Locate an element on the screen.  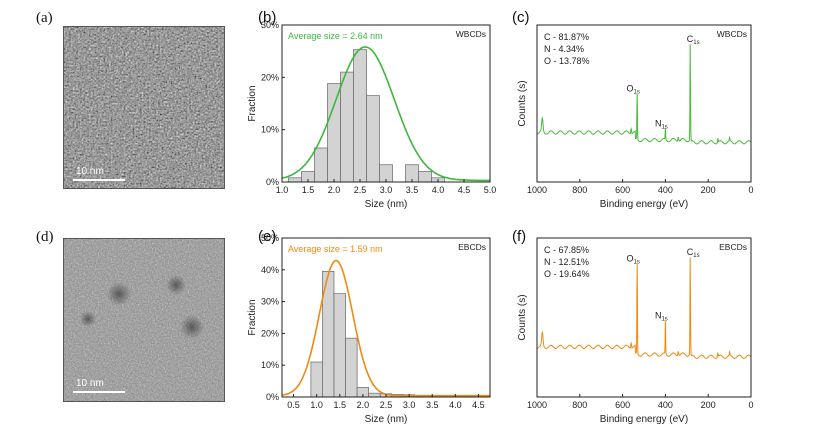
x-tick-label-c: 0 is located at coordinates (750, 190).